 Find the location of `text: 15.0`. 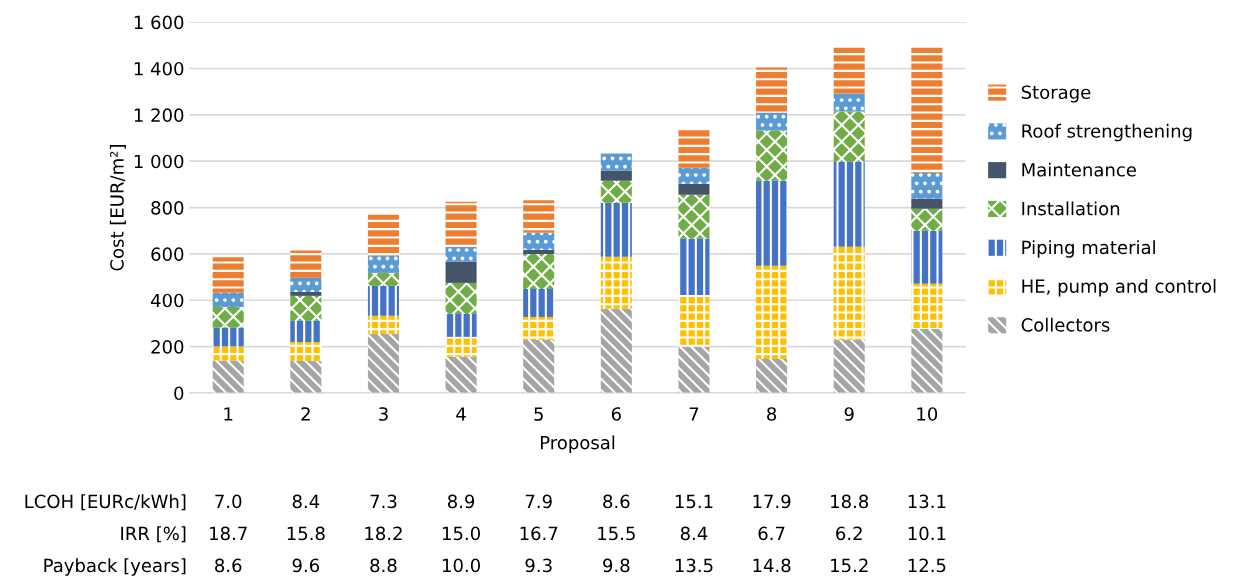

text: 15.0 is located at coordinates (461, 533).